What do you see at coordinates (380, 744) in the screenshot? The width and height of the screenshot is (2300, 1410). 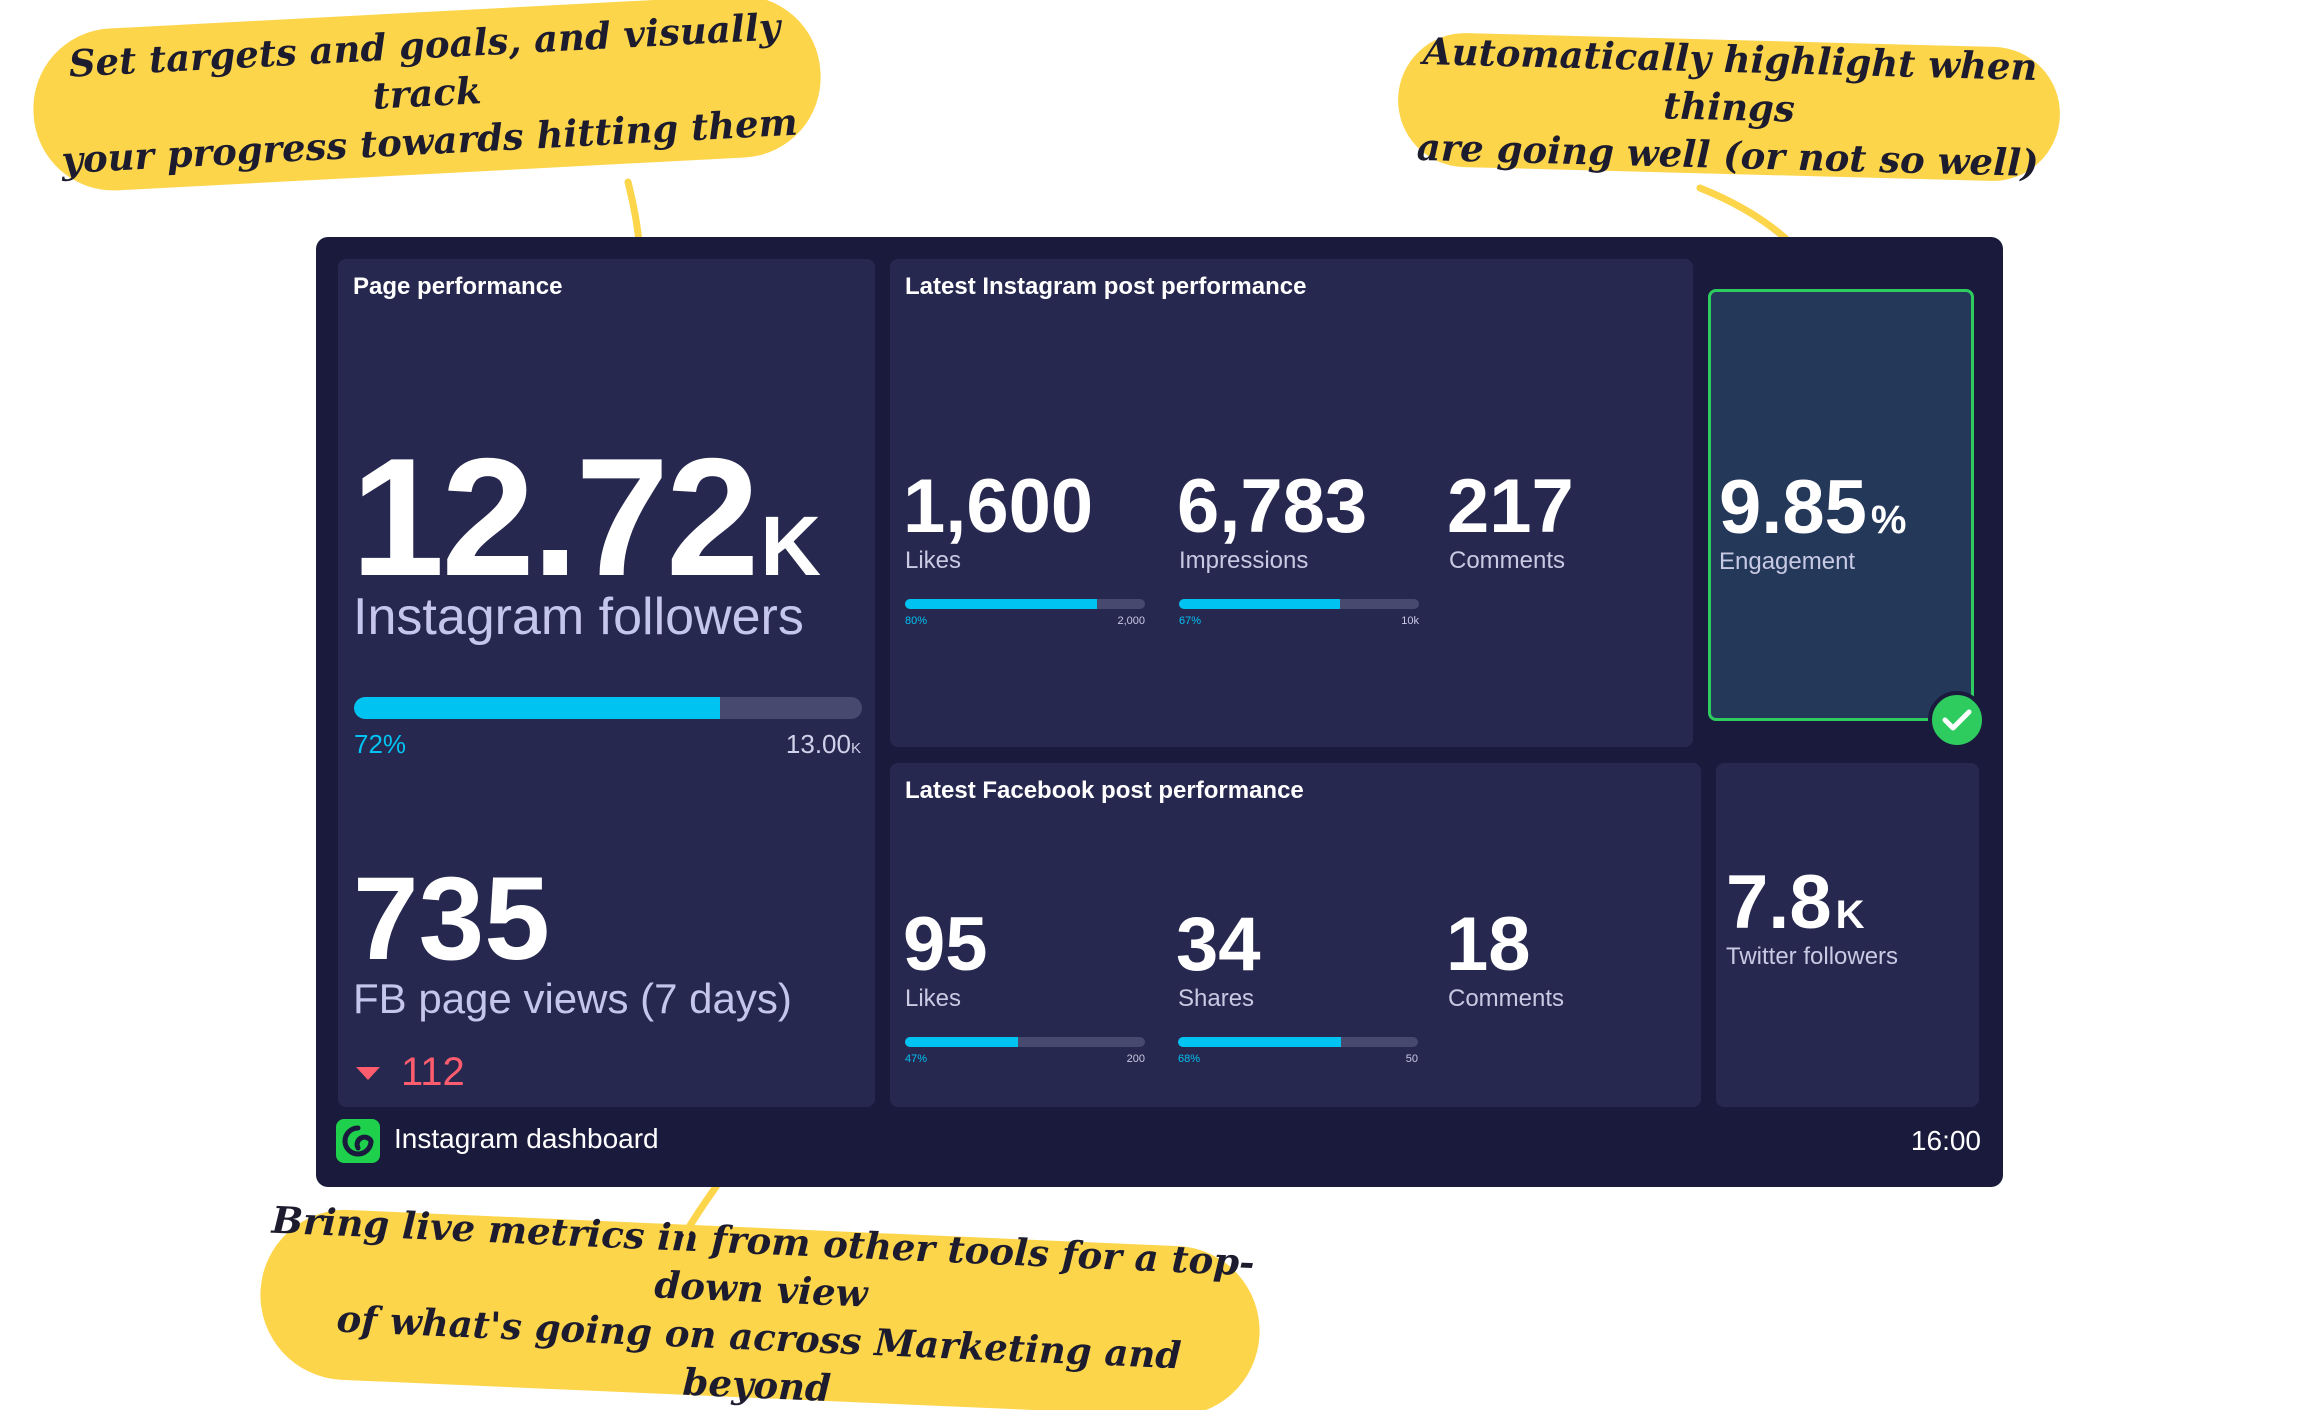 I see `instagram-followers-progress-label: 72%` at bounding box center [380, 744].